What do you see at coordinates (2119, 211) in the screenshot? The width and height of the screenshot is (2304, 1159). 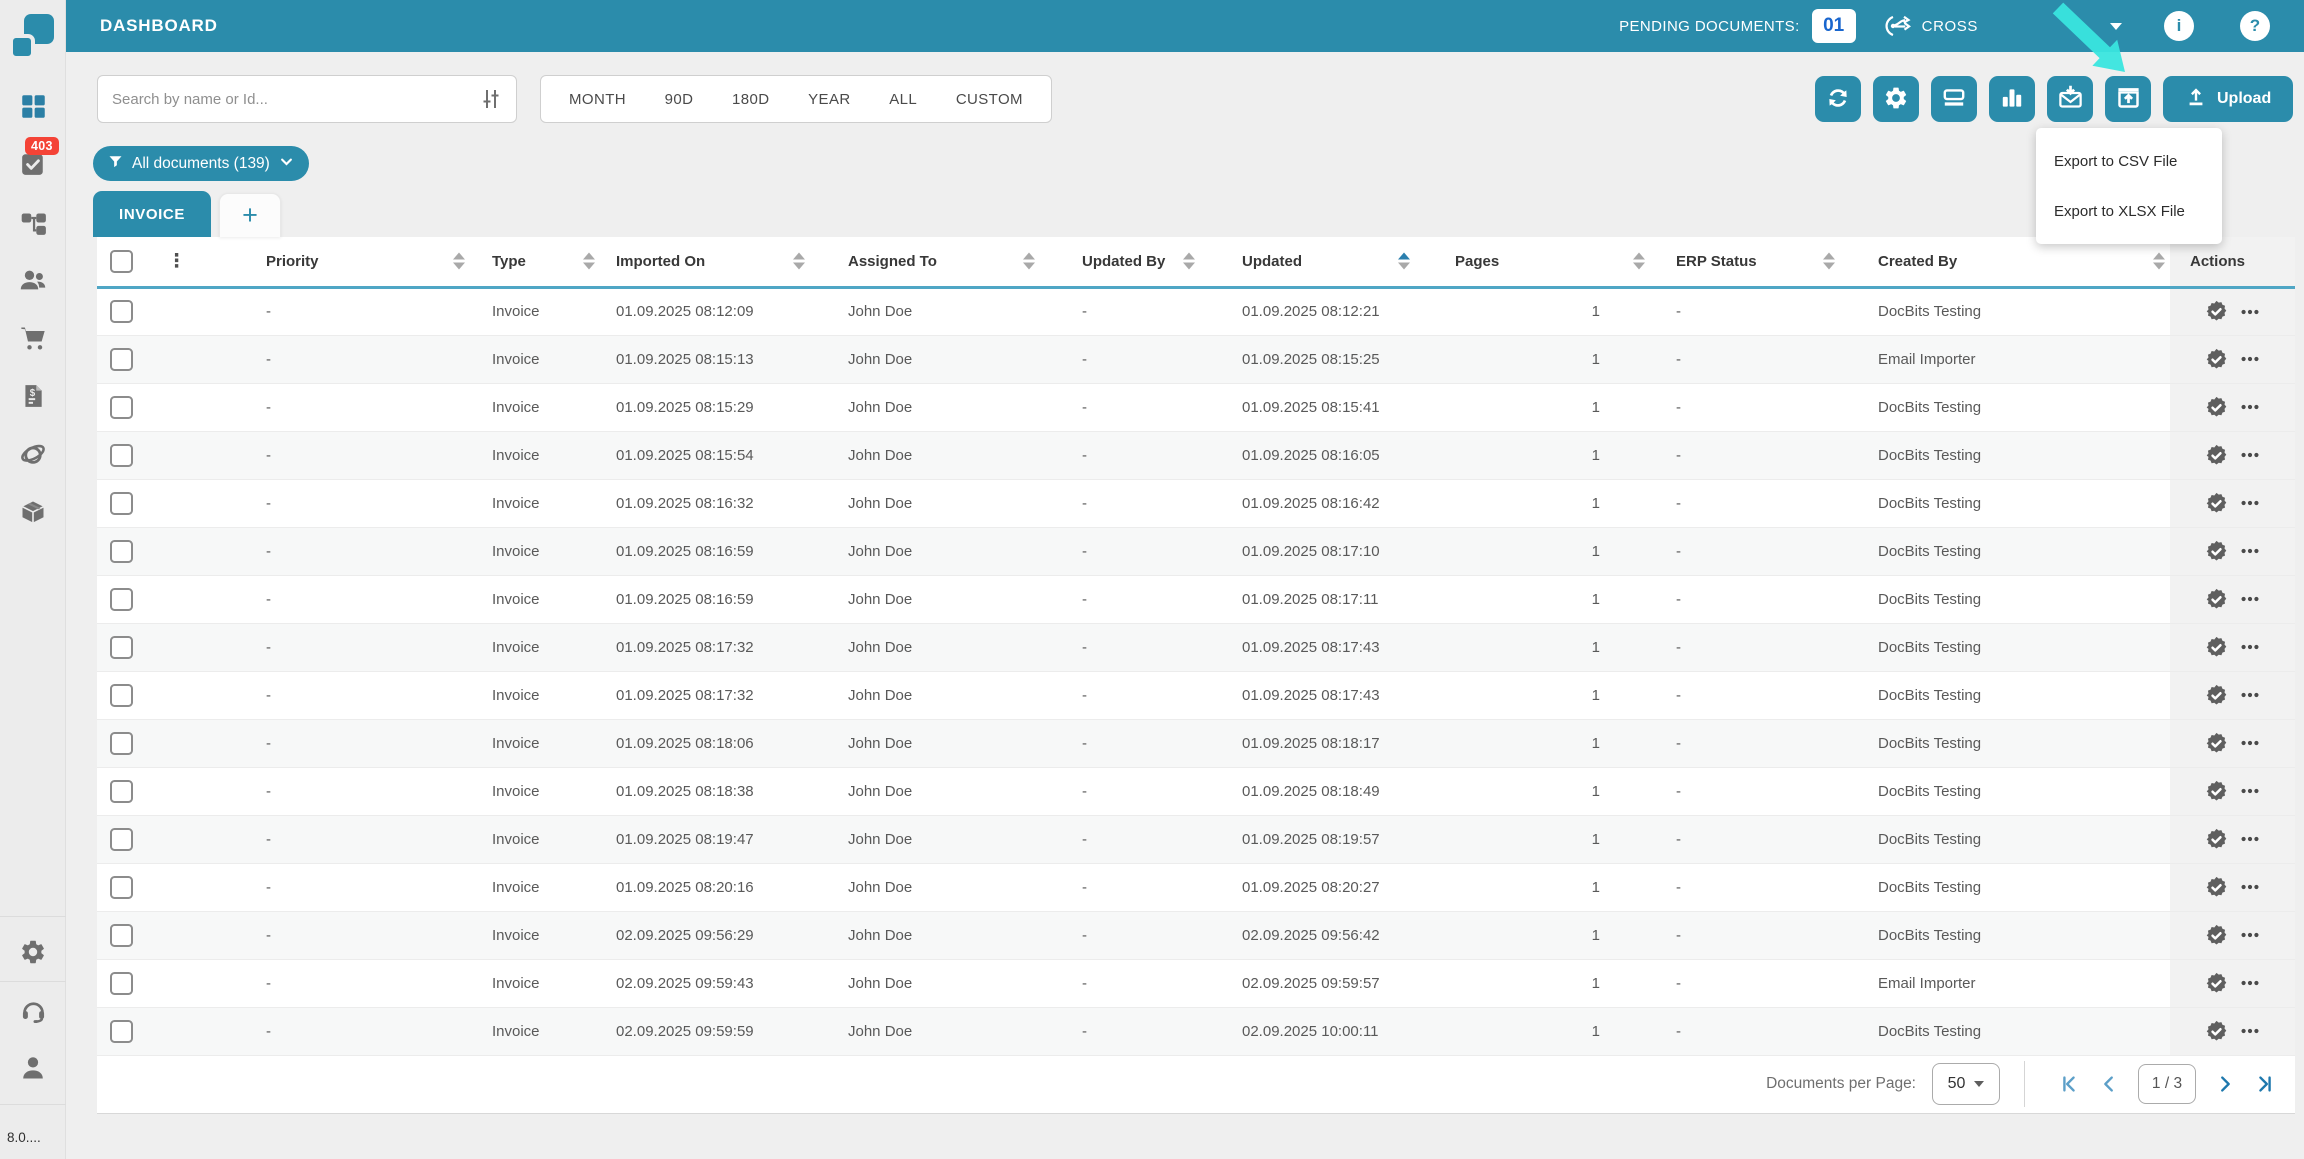 I see `export-menu-item-xlsx: Export to XLSX File` at bounding box center [2119, 211].